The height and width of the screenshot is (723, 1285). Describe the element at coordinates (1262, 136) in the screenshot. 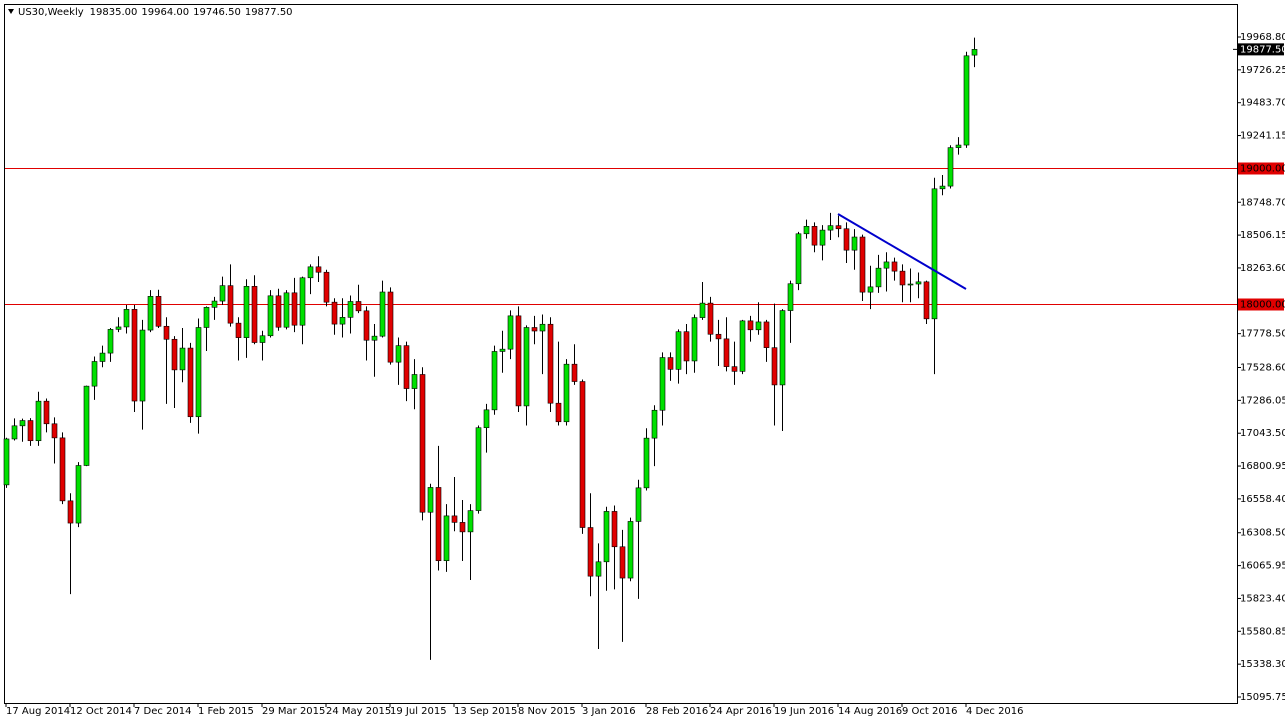

I see `y-tick-label: 19241.15` at that location.